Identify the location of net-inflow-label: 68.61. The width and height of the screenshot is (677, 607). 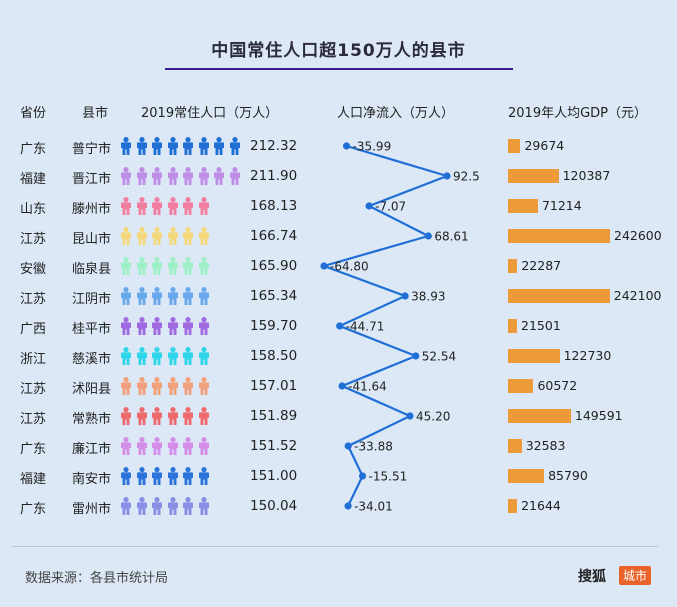
(451, 237).